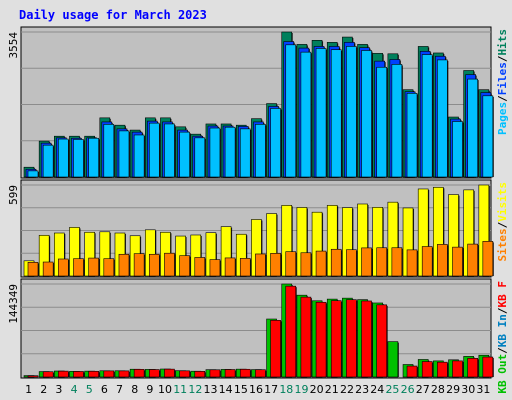 The image size is (512, 400). What do you see at coordinates (502, 202) in the screenshot?
I see `legend-entry: Visits` at bounding box center [502, 202].